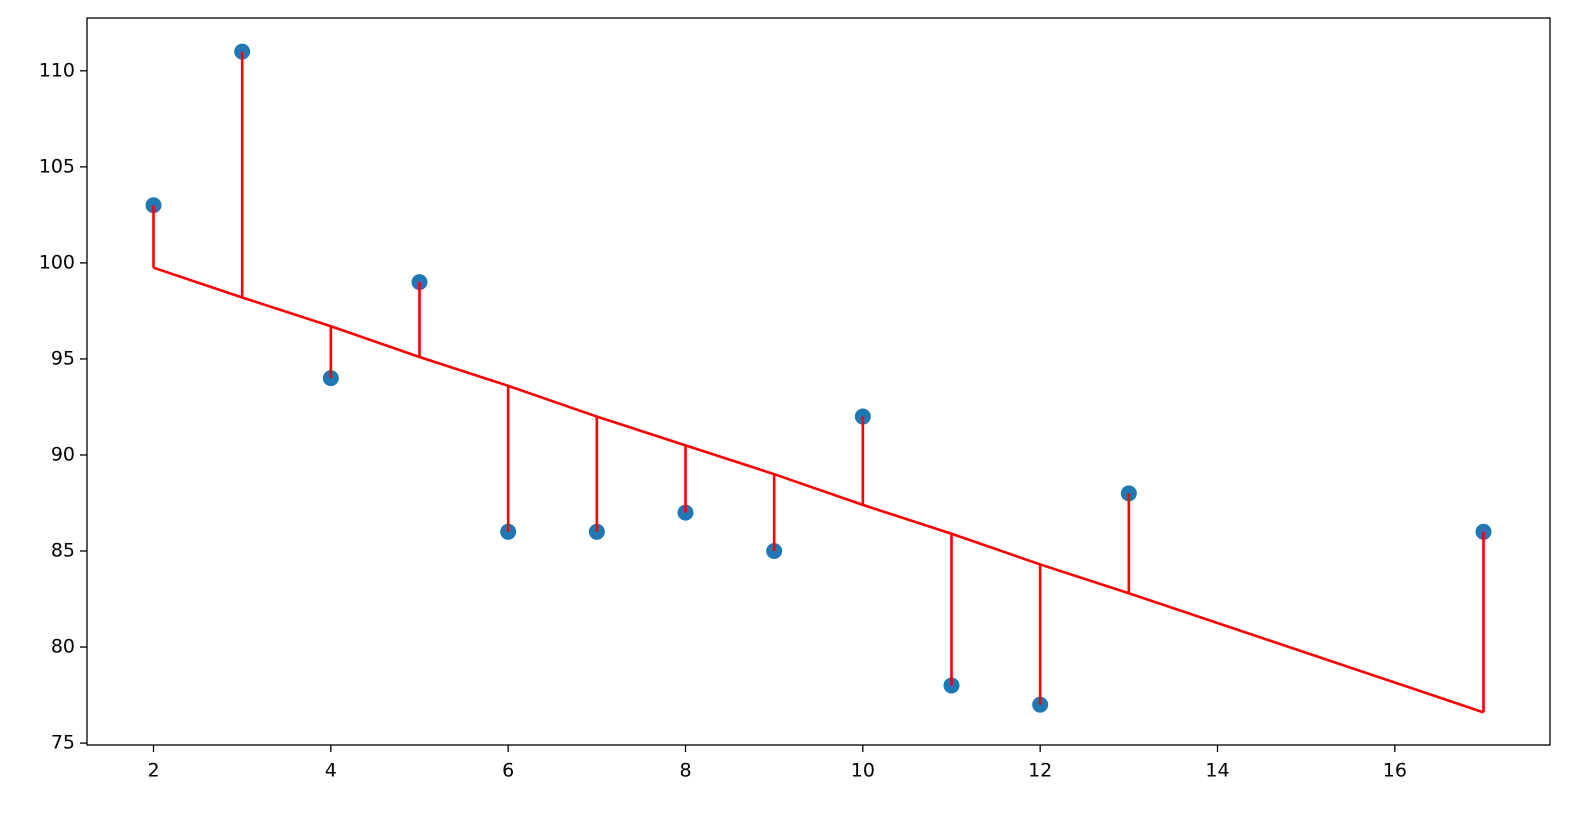 This screenshot has height=822, width=1595. Describe the element at coordinates (1217, 771) in the screenshot. I see `x-tick-label: 14` at that location.